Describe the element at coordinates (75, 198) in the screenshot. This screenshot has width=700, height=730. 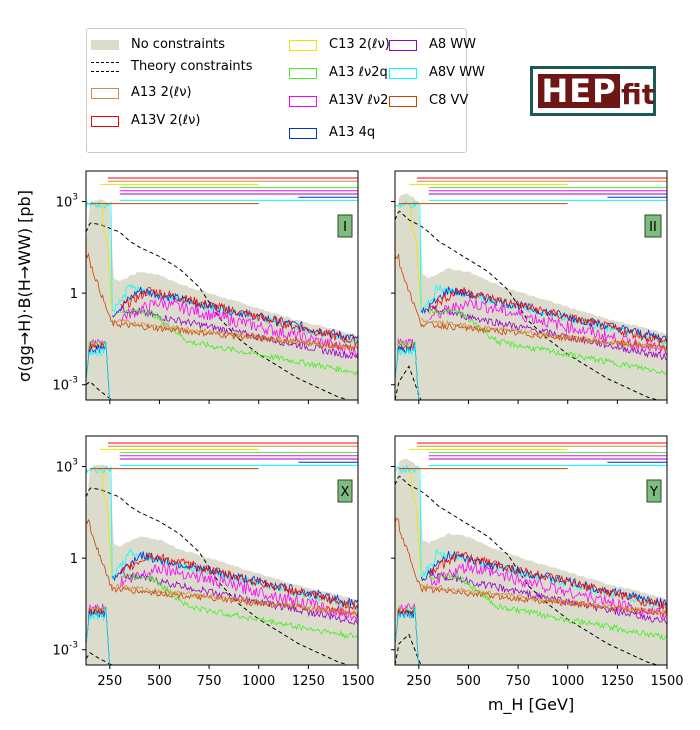
I see `y-tick-exponent: 3` at that location.